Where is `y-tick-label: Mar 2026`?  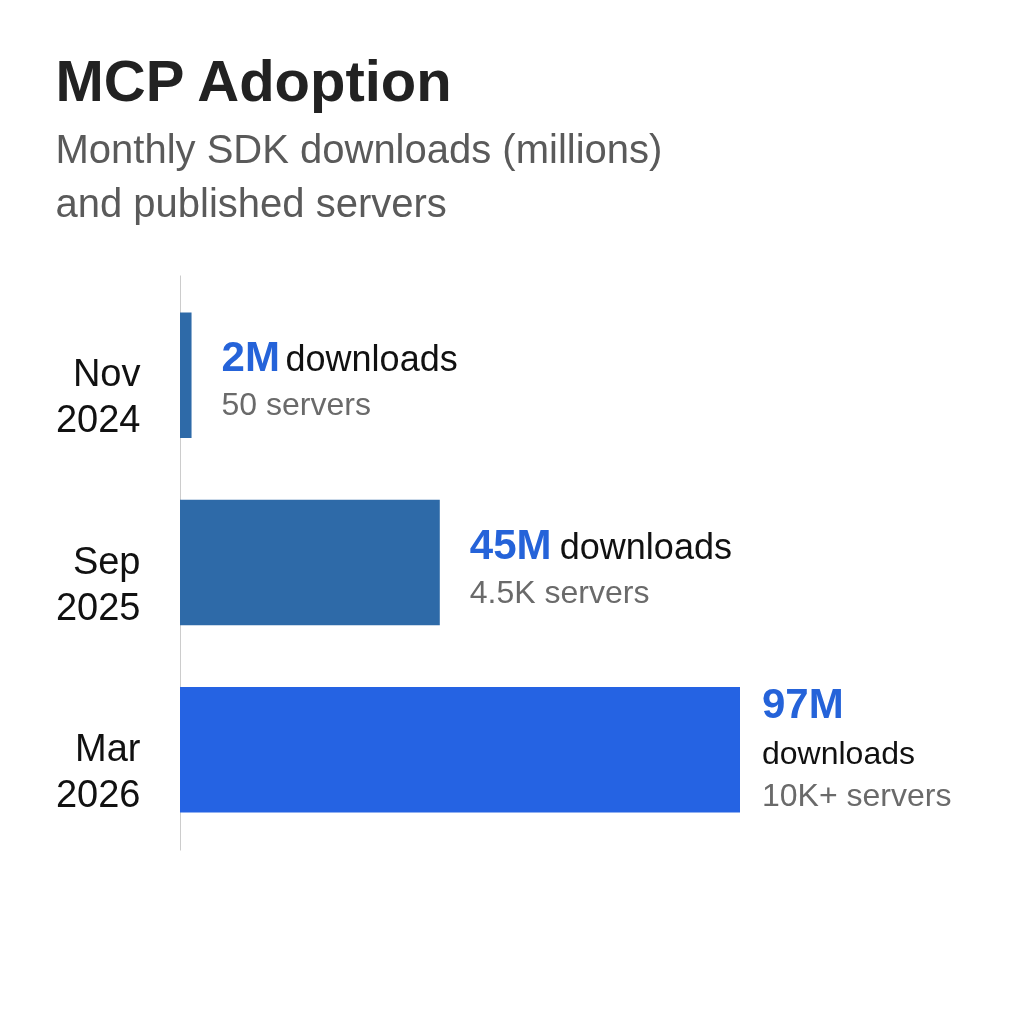 y-tick-label: Mar 2026 is located at coordinates (98, 770).